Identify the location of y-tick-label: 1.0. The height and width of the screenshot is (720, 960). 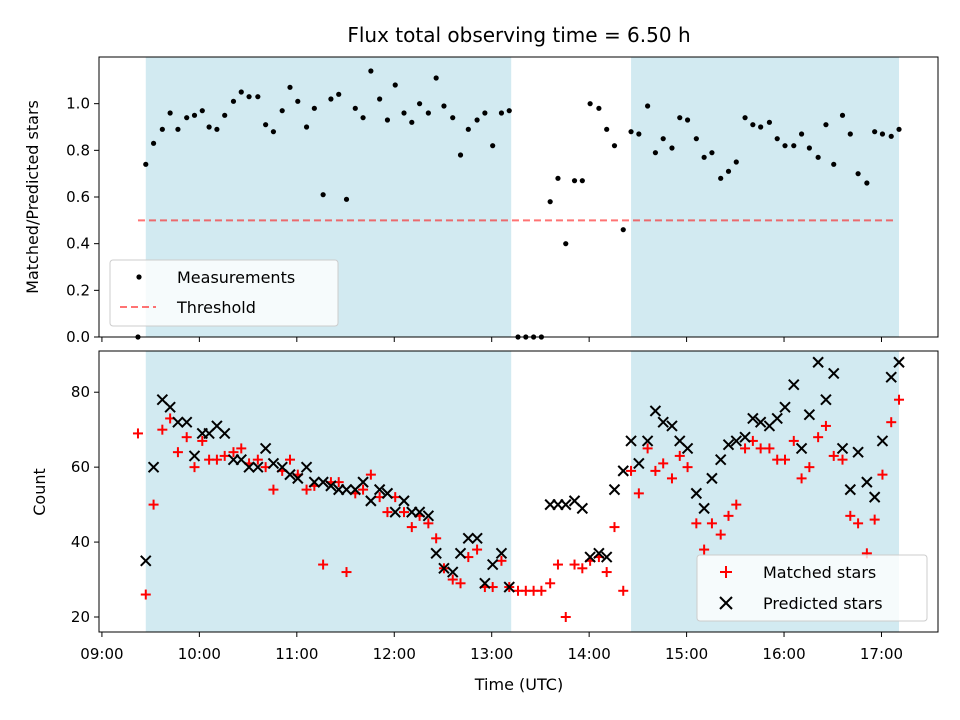
(78, 104).